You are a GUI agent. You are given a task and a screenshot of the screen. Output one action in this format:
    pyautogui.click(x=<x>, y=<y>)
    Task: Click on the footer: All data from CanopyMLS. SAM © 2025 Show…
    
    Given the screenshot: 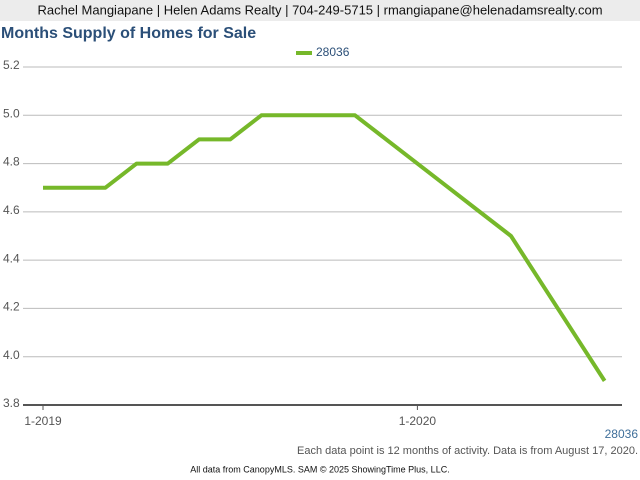 What is the action you would take?
    pyautogui.click(x=319, y=469)
    